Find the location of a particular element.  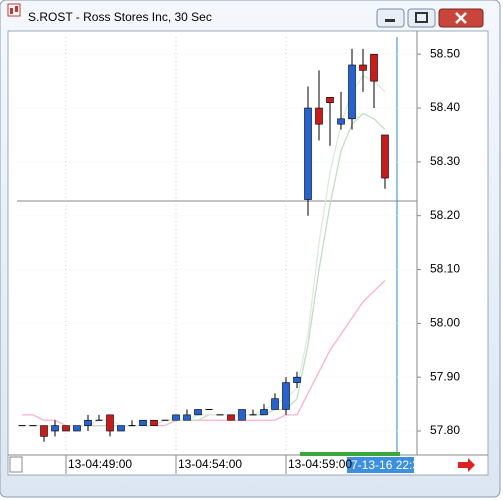

y-tick-label: 58.50 is located at coordinates (445, 53).